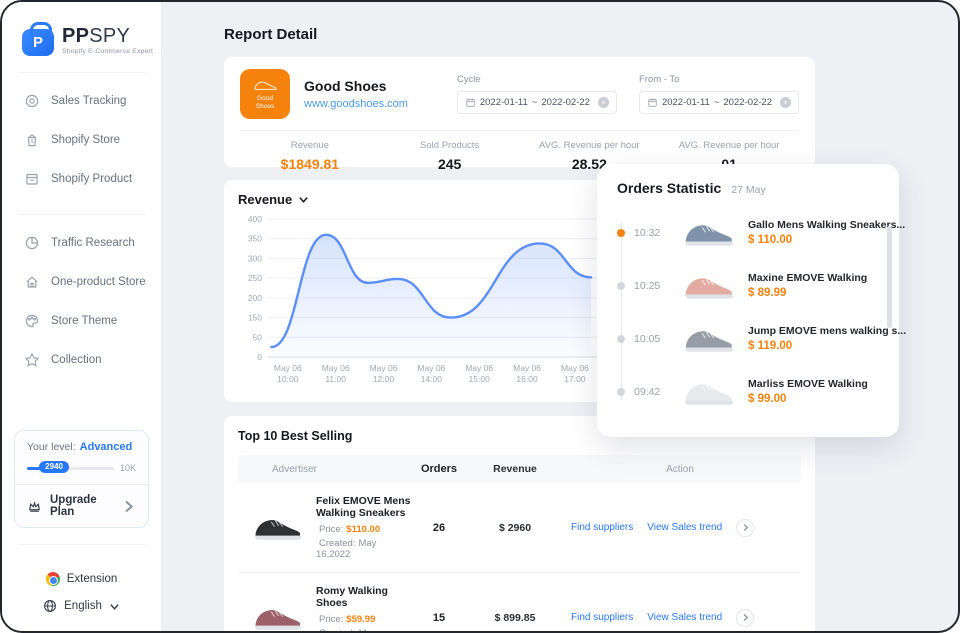 The width and height of the screenshot is (960, 633). I want to click on level-progress-badge: 2940, so click(54, 466).